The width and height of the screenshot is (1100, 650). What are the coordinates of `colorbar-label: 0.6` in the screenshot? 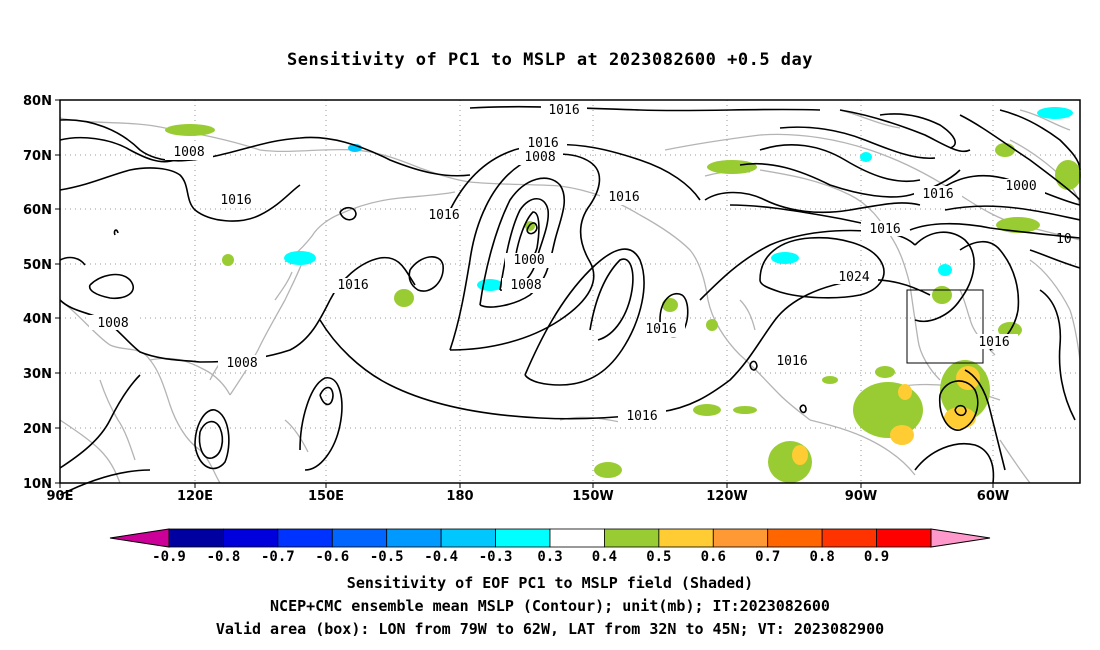 It's located at (713, 557).